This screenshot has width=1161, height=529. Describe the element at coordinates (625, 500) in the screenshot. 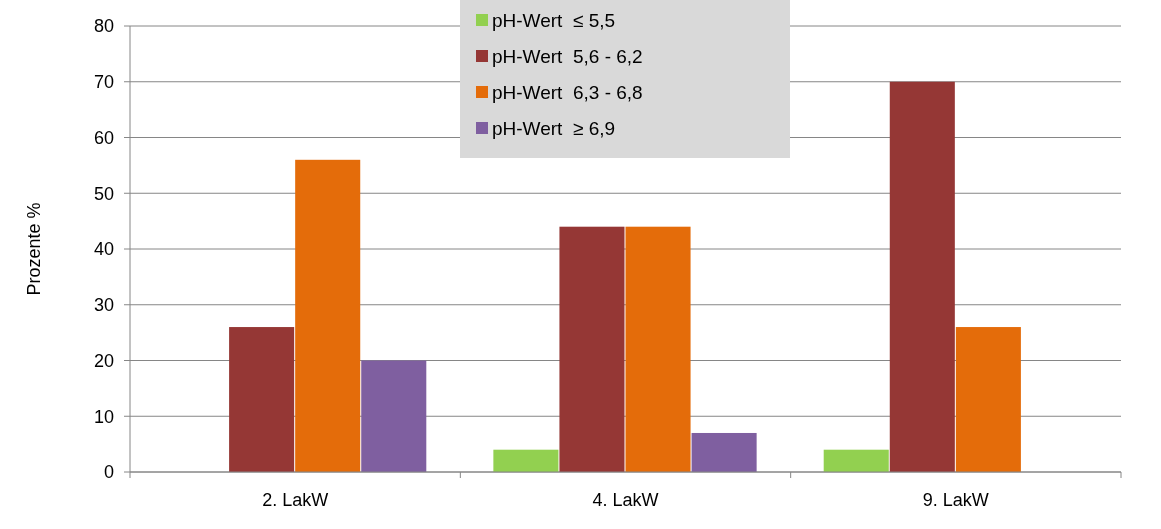

I see `x-tick-label: 4. LakW` at that location.